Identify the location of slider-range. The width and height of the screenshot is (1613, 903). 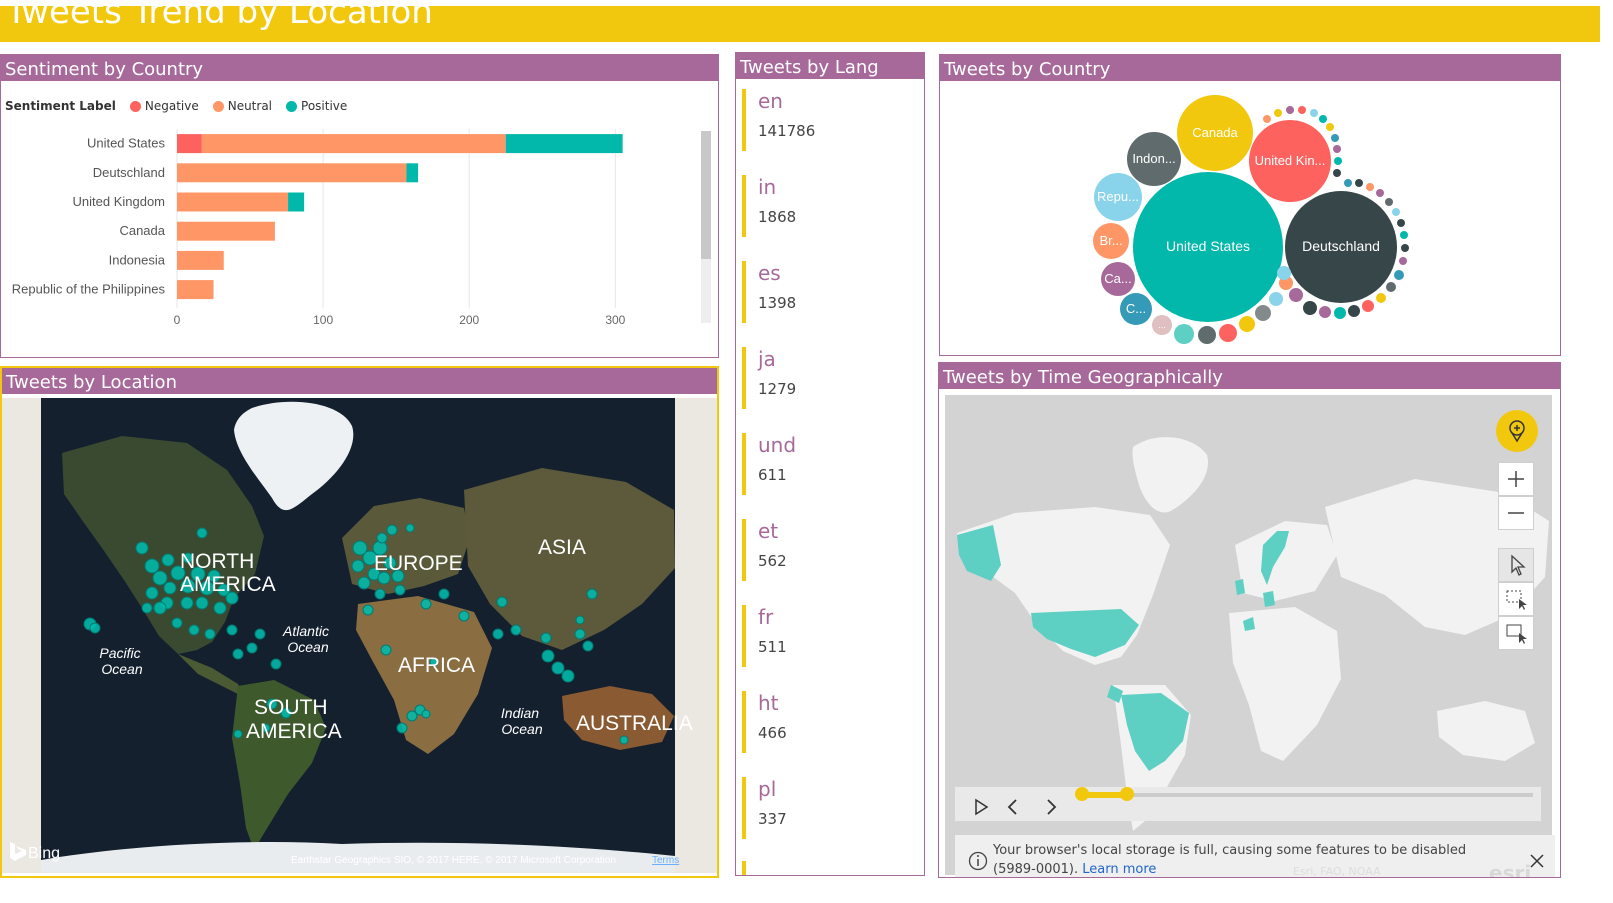
(1105, 795).